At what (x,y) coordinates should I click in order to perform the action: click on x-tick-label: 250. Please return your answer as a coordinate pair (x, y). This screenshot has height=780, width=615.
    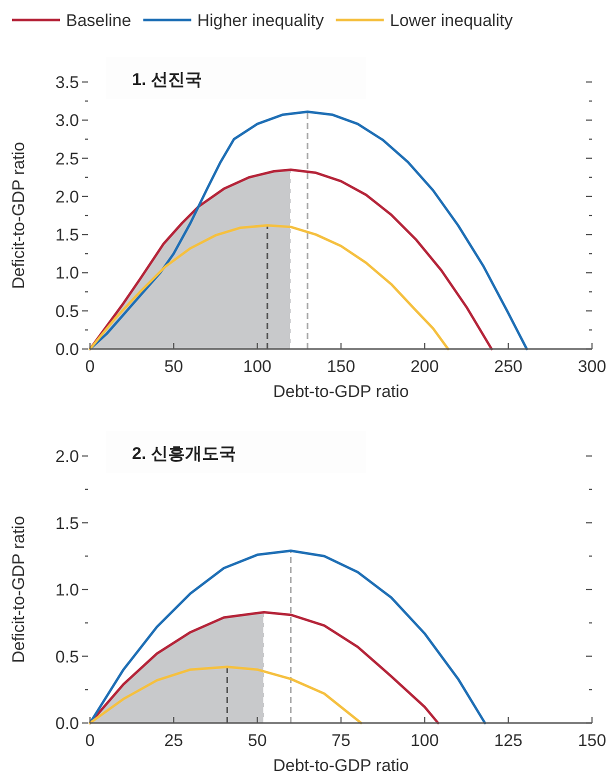
    Looking at the image, I should click on (508, 366).